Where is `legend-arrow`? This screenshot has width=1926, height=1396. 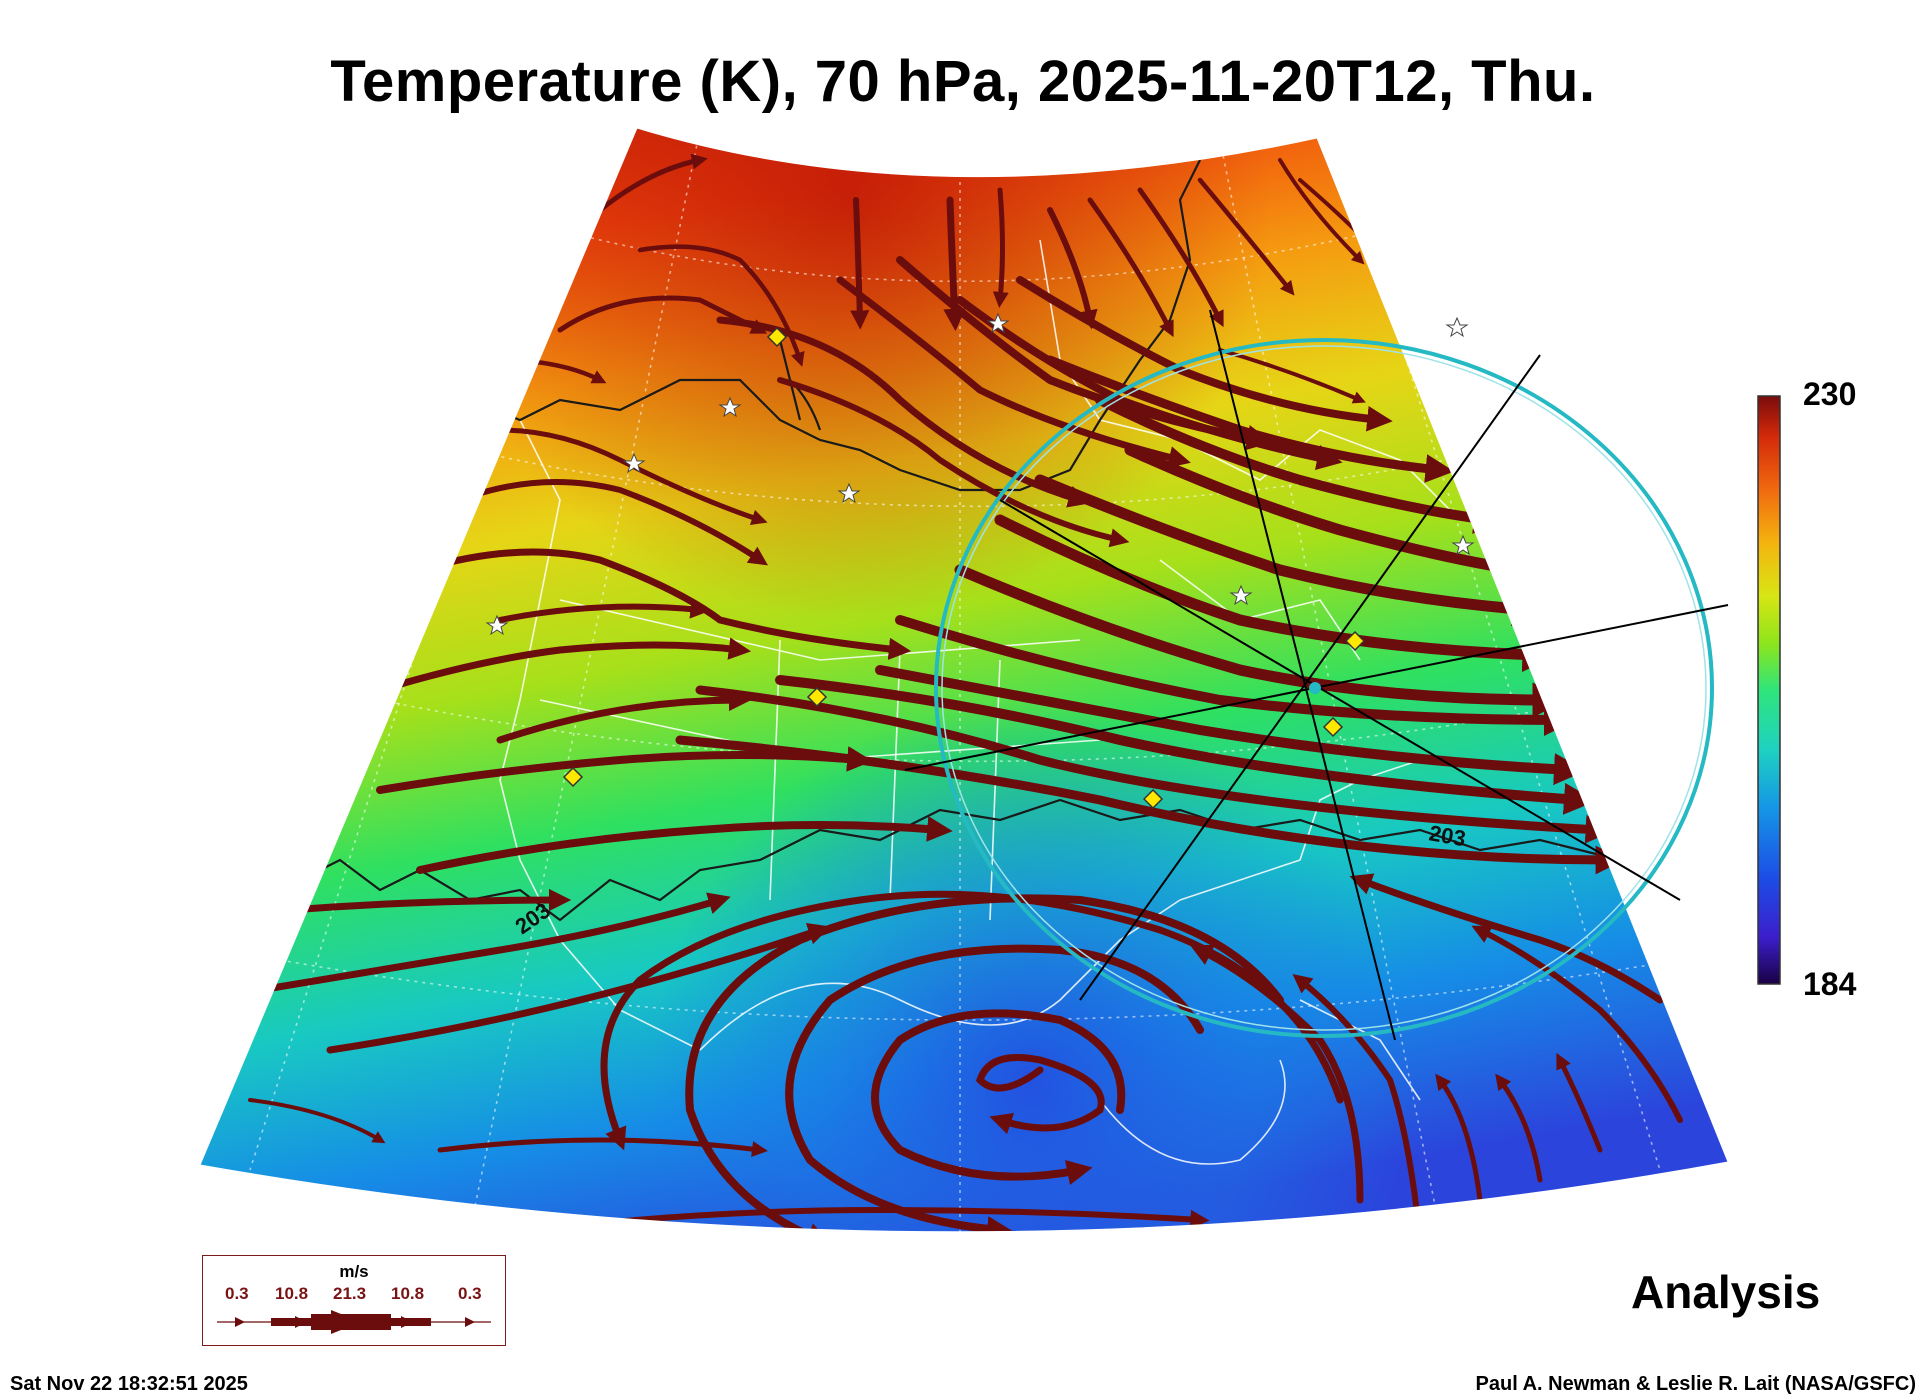 legend-arrow is located at coordinates (354, 1322).